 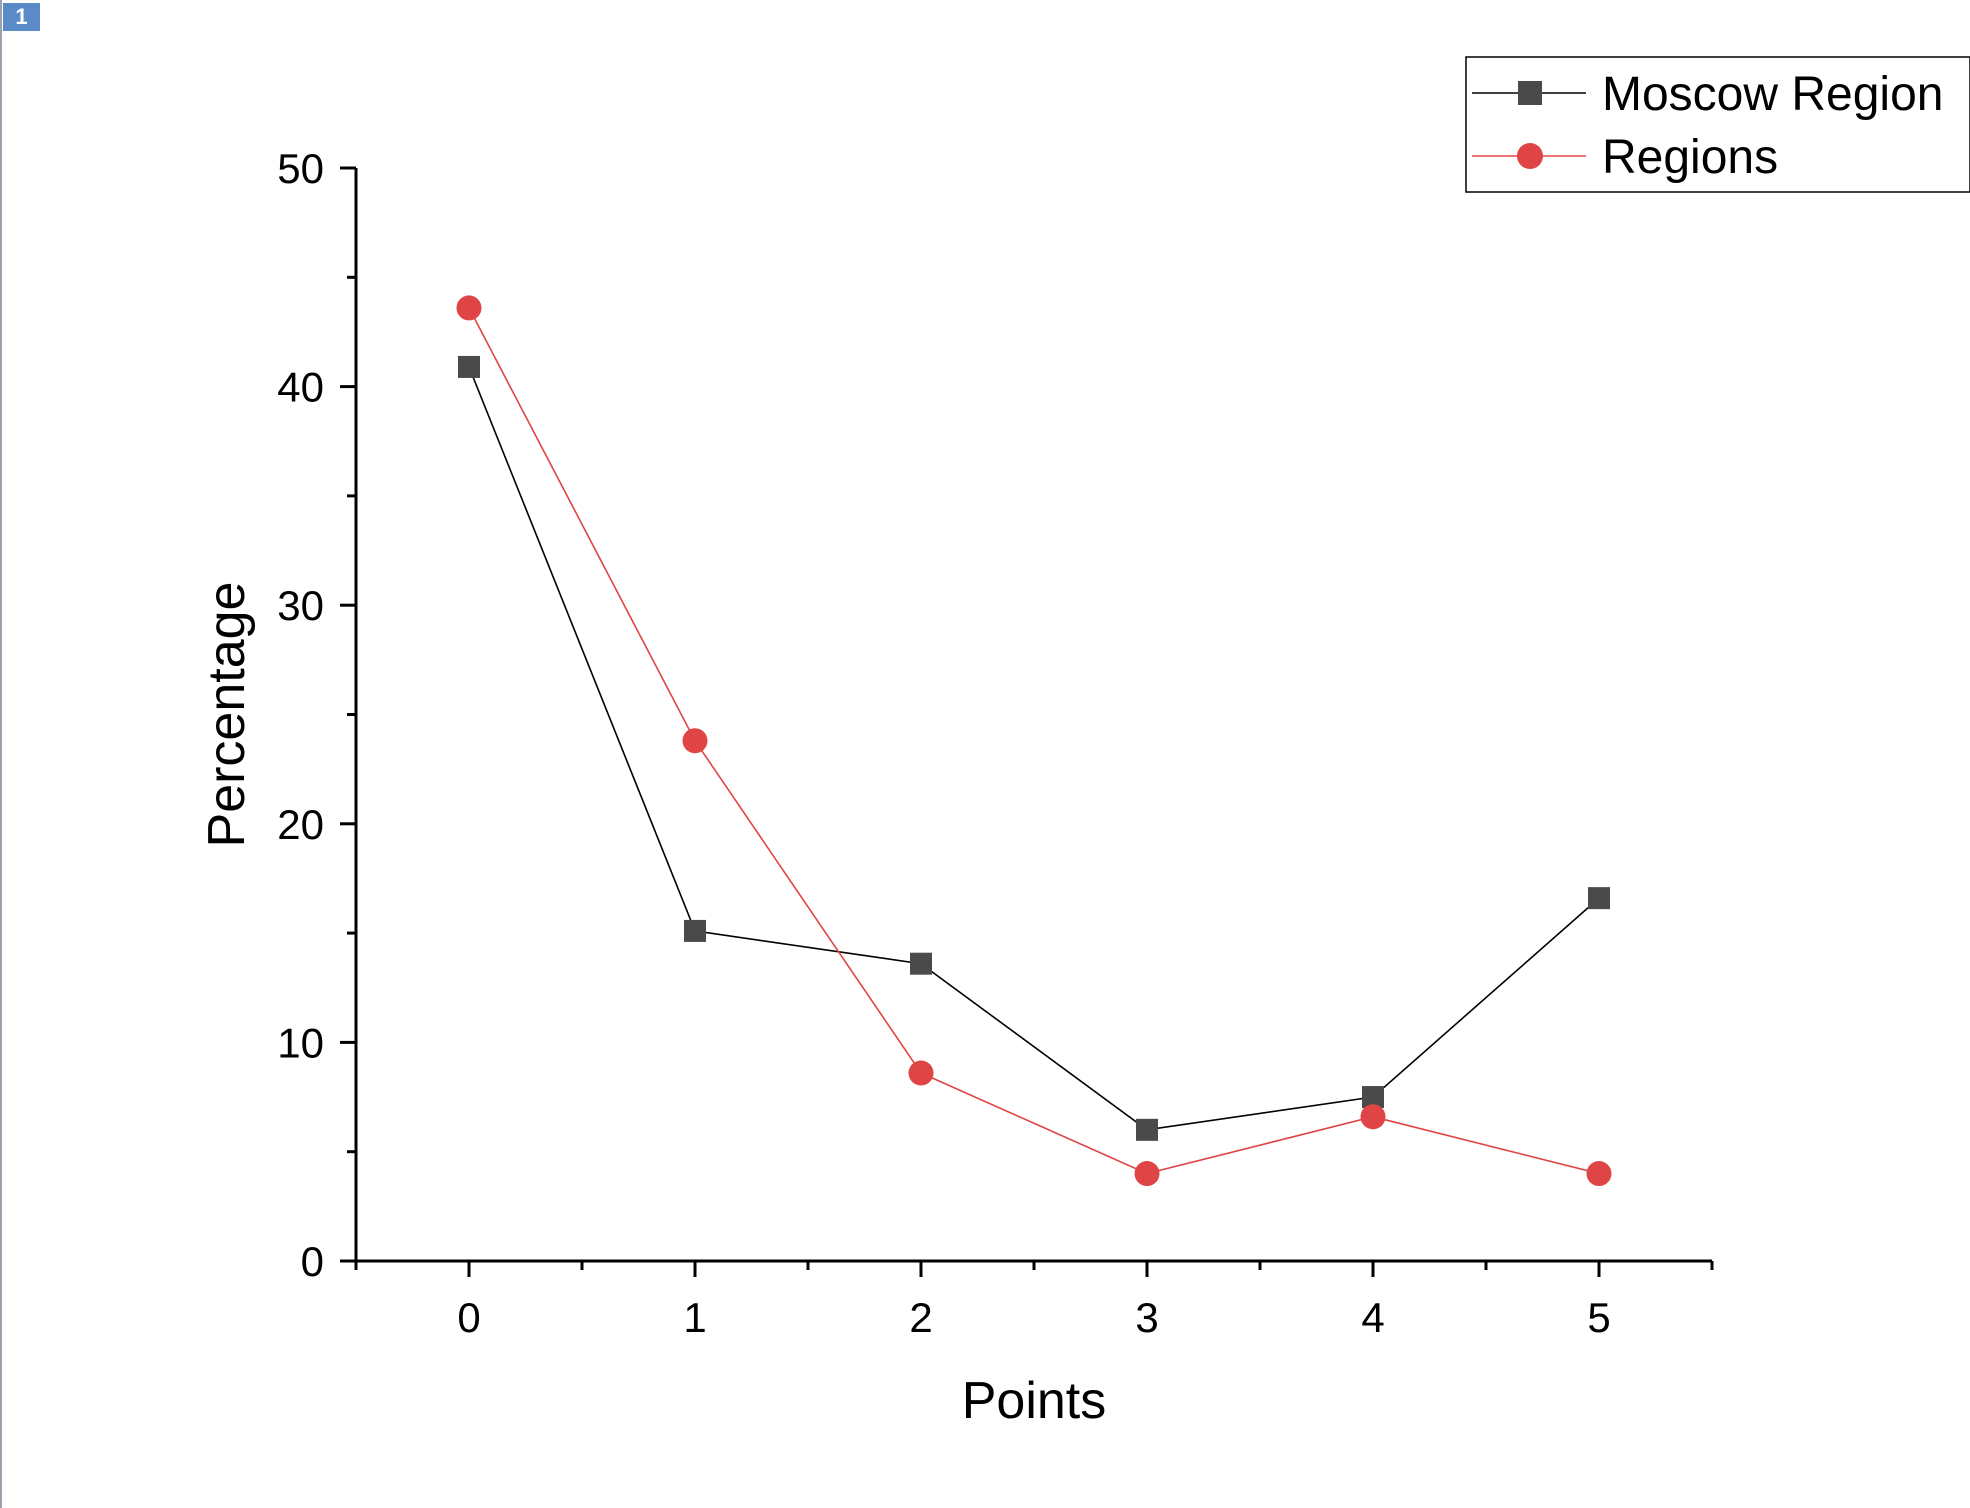 I want to click on legend: Moscow Region Regions, so click(x=1717, y=124).